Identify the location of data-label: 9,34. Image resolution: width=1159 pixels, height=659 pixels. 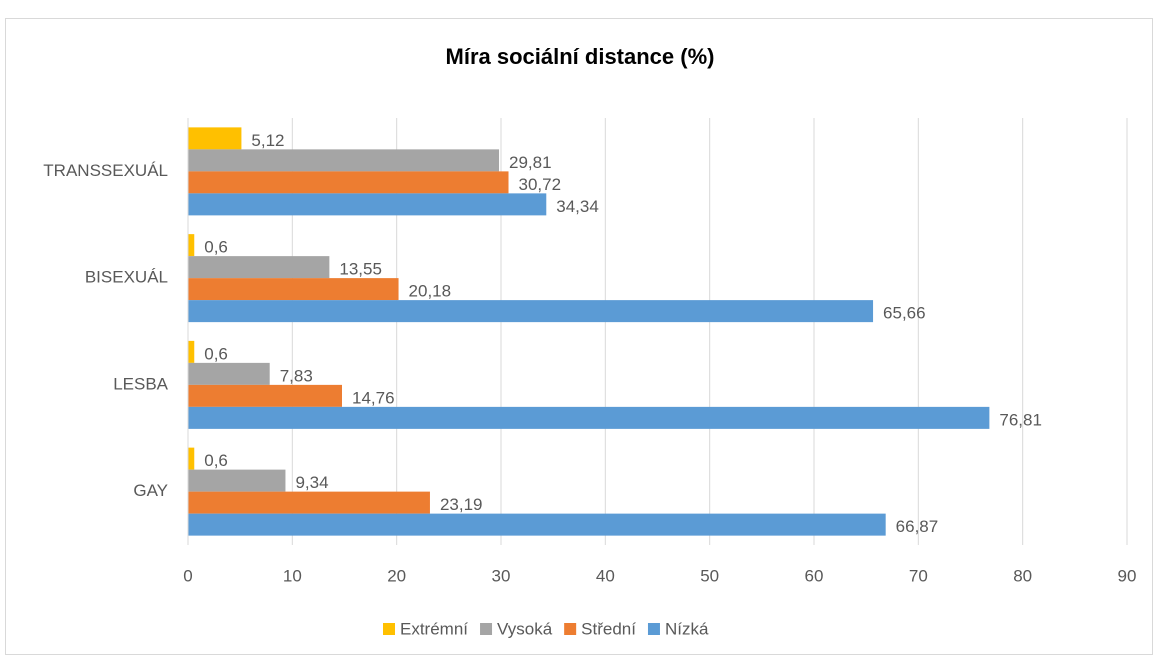
(311, 482).